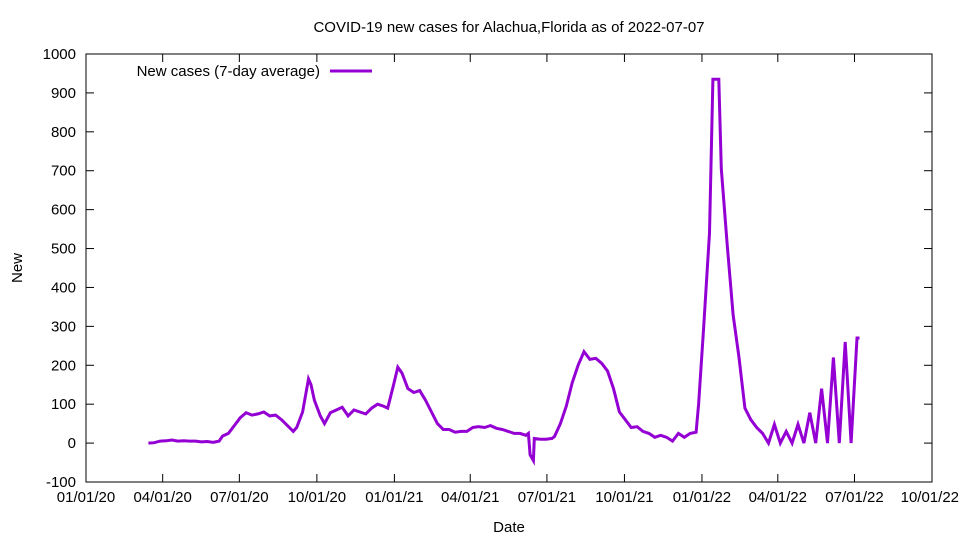  I want to click on y-tick-label: 200, so click(63, 365).